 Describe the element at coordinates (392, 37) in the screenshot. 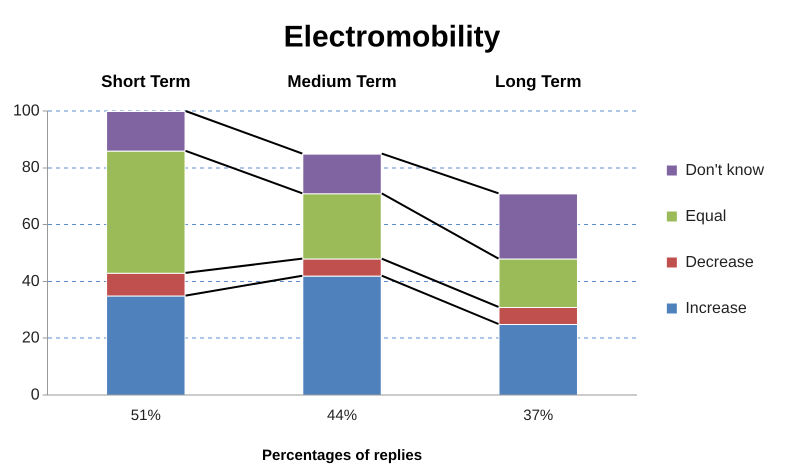

I see `chart-title: Electromobility` at that location.